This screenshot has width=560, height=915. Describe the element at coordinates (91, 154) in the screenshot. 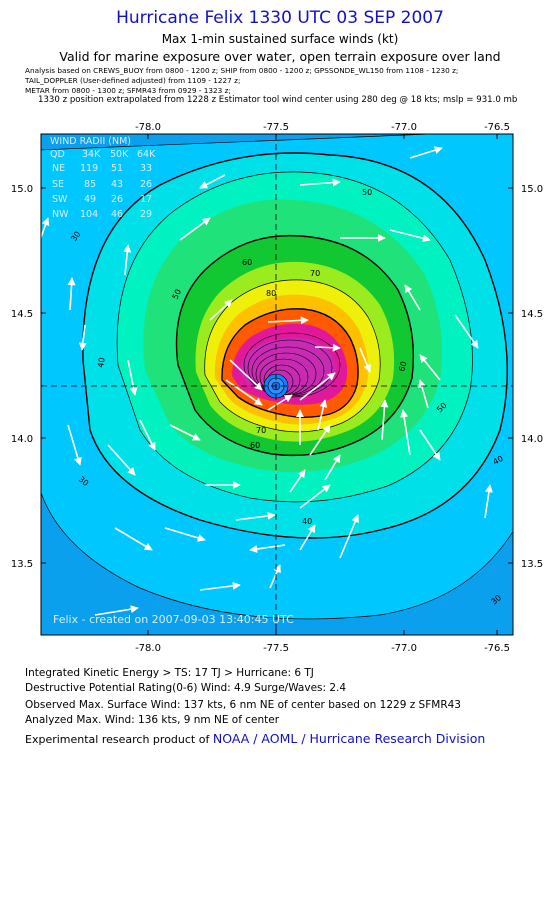

I see `wind-radii-header: 34K` at that location.